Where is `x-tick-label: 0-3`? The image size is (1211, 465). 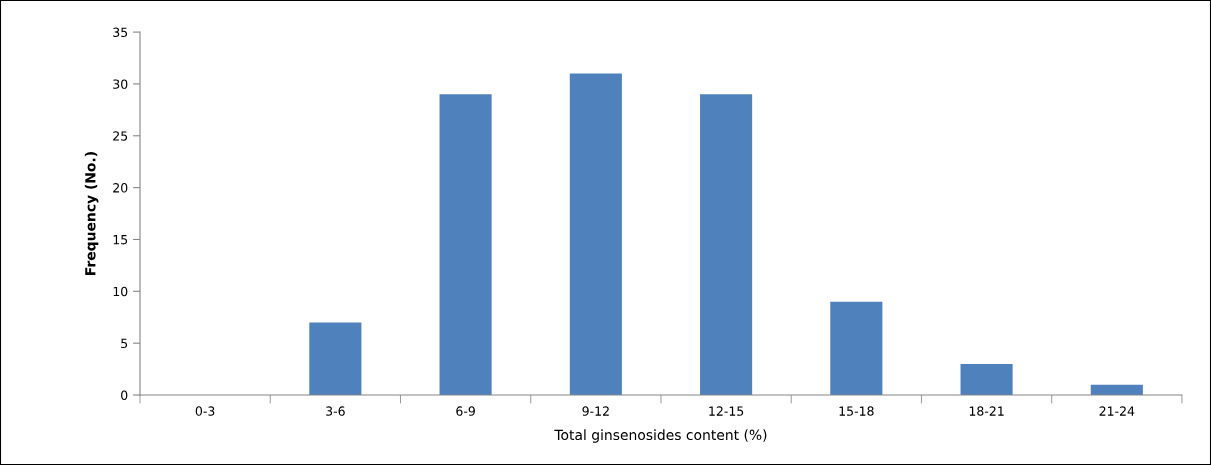 x-tick-label: 0-3 is located at coordinates (205, 411).